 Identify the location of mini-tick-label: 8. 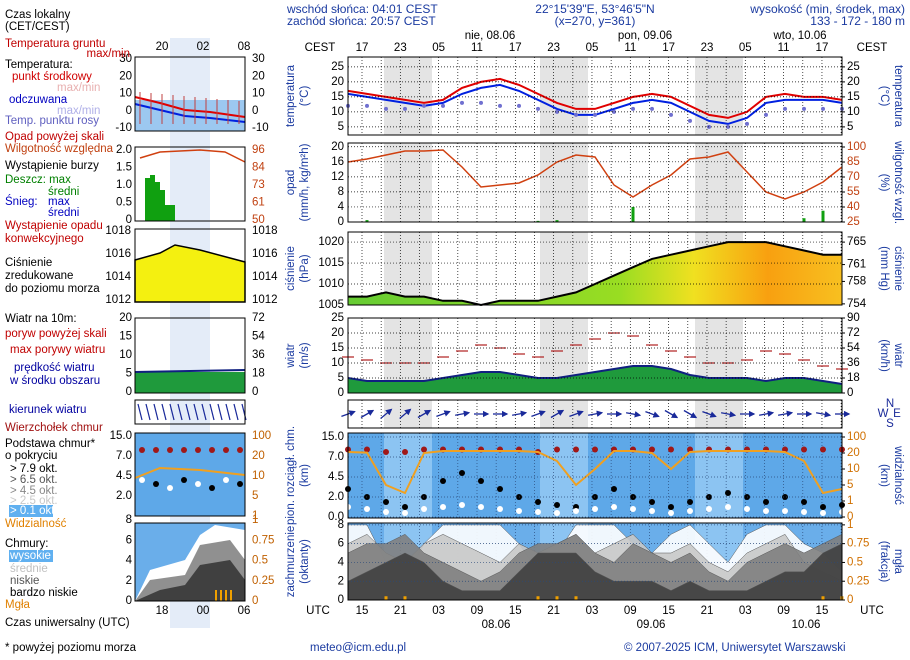
(129, 520).